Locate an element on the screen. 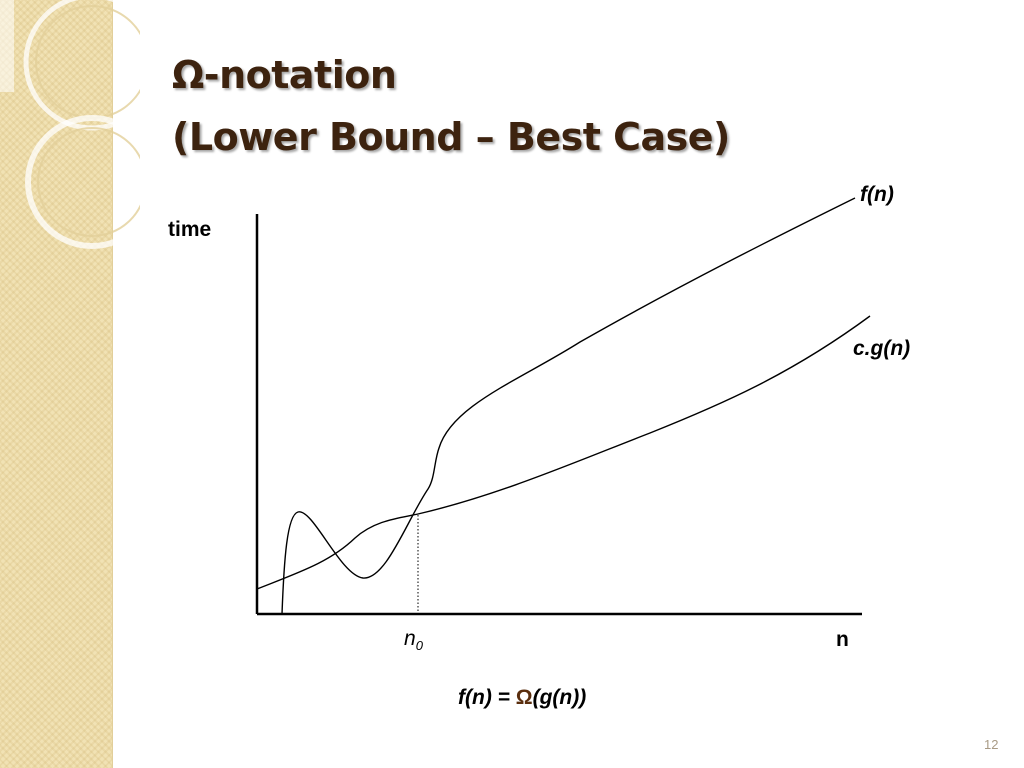  formula-suffix: (g(n)) is located at coordinates (559, 697).